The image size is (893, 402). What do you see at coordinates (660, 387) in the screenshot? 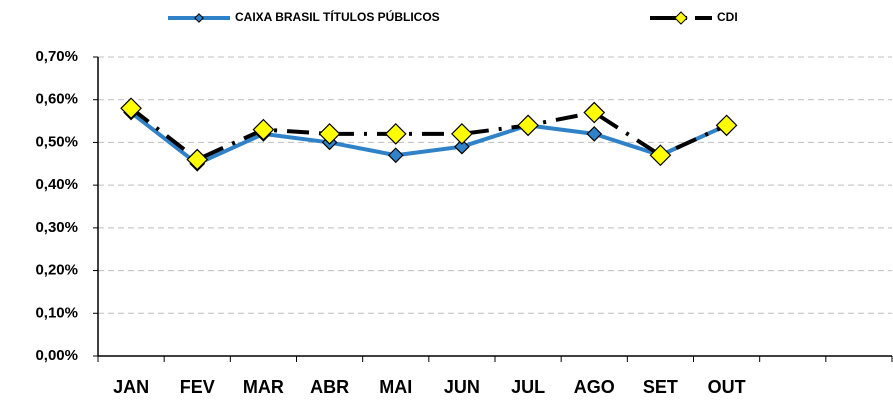
I see `x-tick-label: SET` at bounding box center [660, 387].